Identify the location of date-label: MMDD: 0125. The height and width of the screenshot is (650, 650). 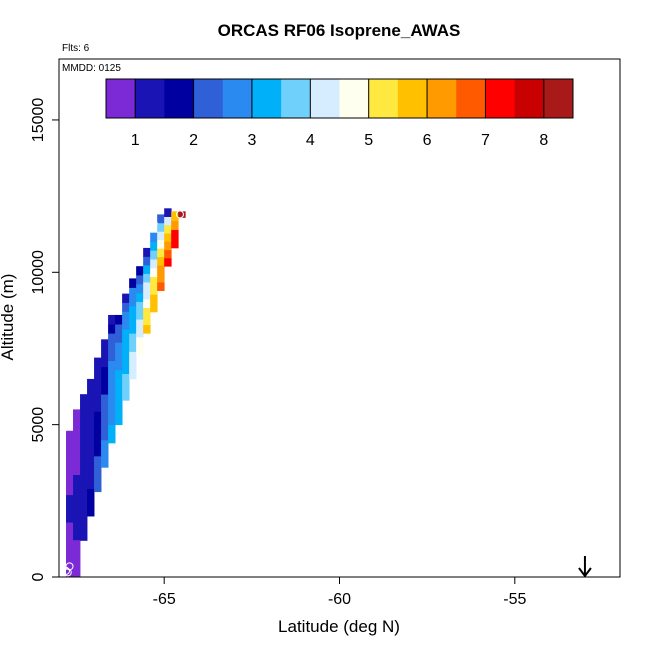
(91, 68).